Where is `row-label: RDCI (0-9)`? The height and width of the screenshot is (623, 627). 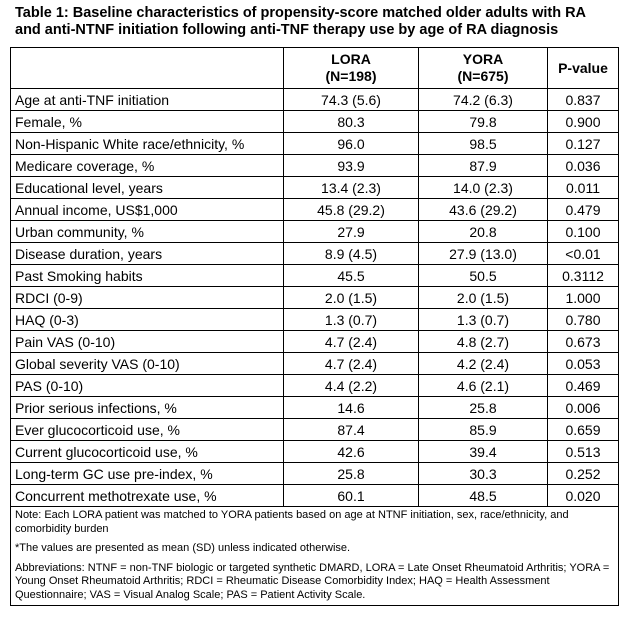 row-label: RDCI (0-9) is located at coordinates (147, 297).